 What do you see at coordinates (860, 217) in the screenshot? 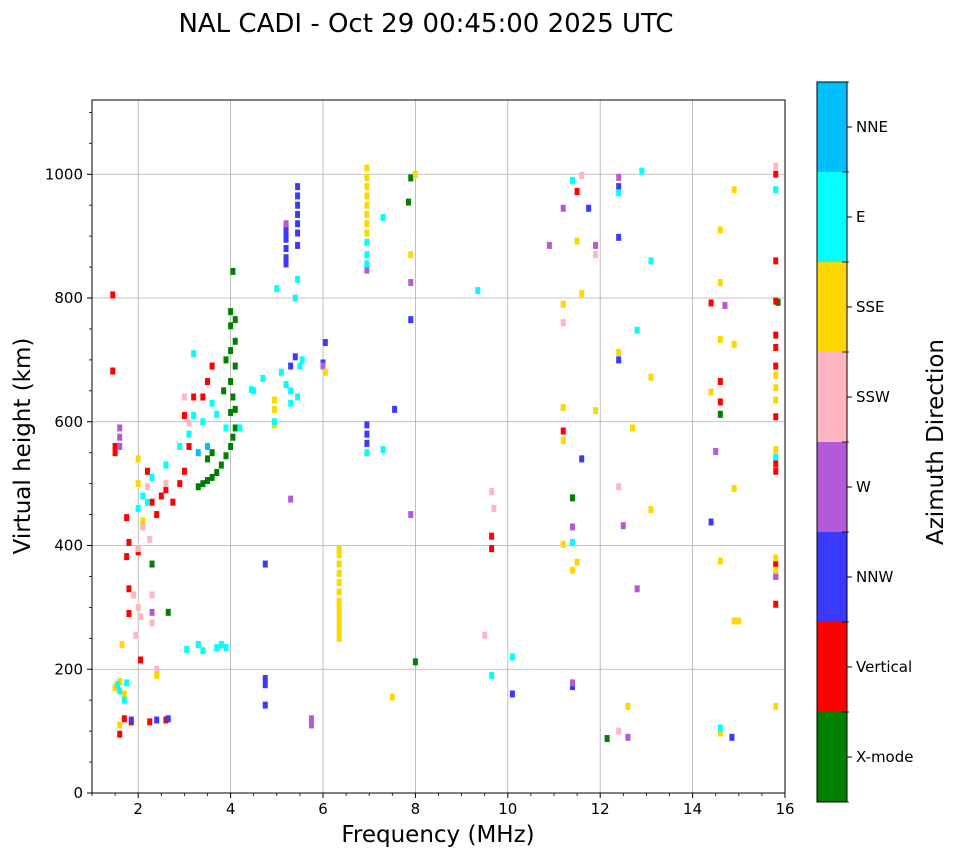
I see `colorbar-category-label: E` at bounding box center [860, 217].